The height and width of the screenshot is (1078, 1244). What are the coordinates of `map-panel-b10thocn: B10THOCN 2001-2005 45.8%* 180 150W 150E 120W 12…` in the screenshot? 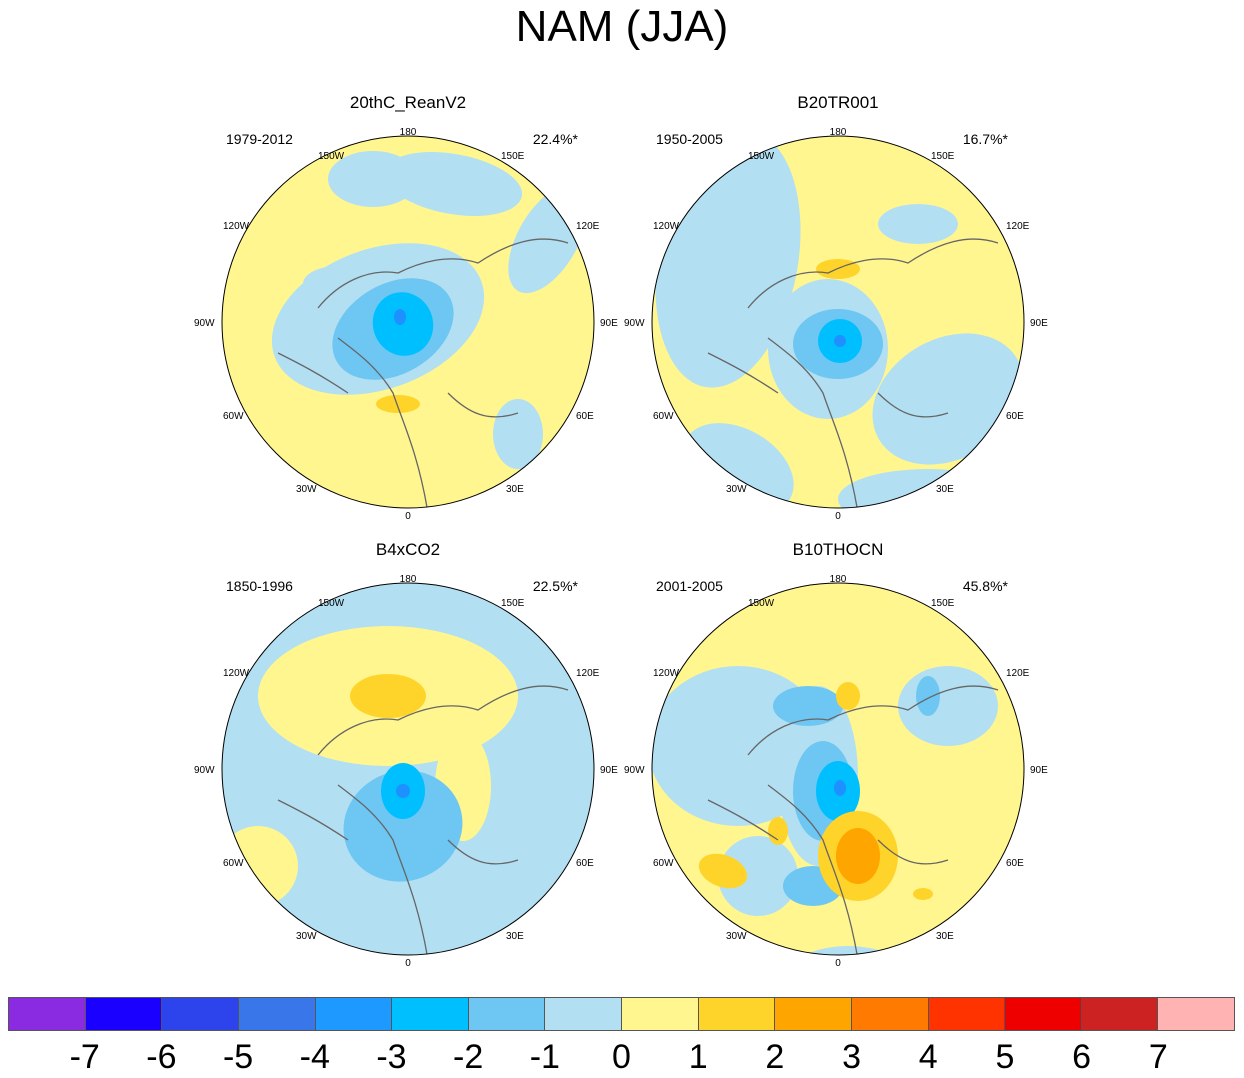 It's located at (836, 754).